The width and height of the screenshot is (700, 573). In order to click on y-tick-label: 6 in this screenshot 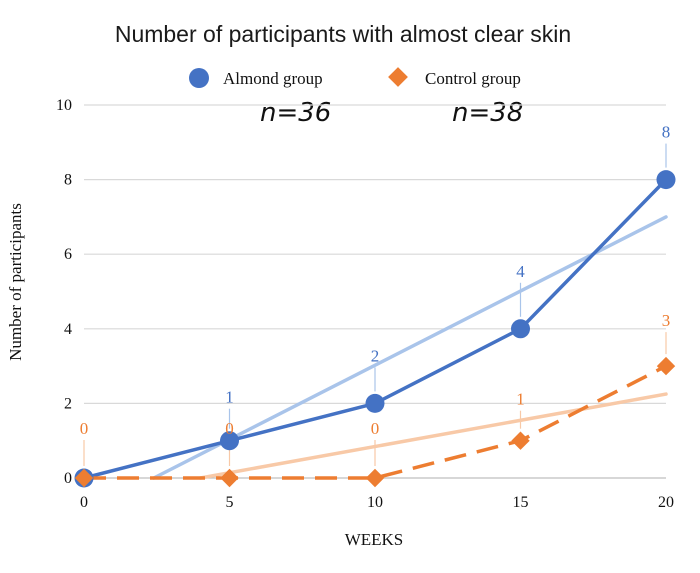, I will do `click(68, 254)`.